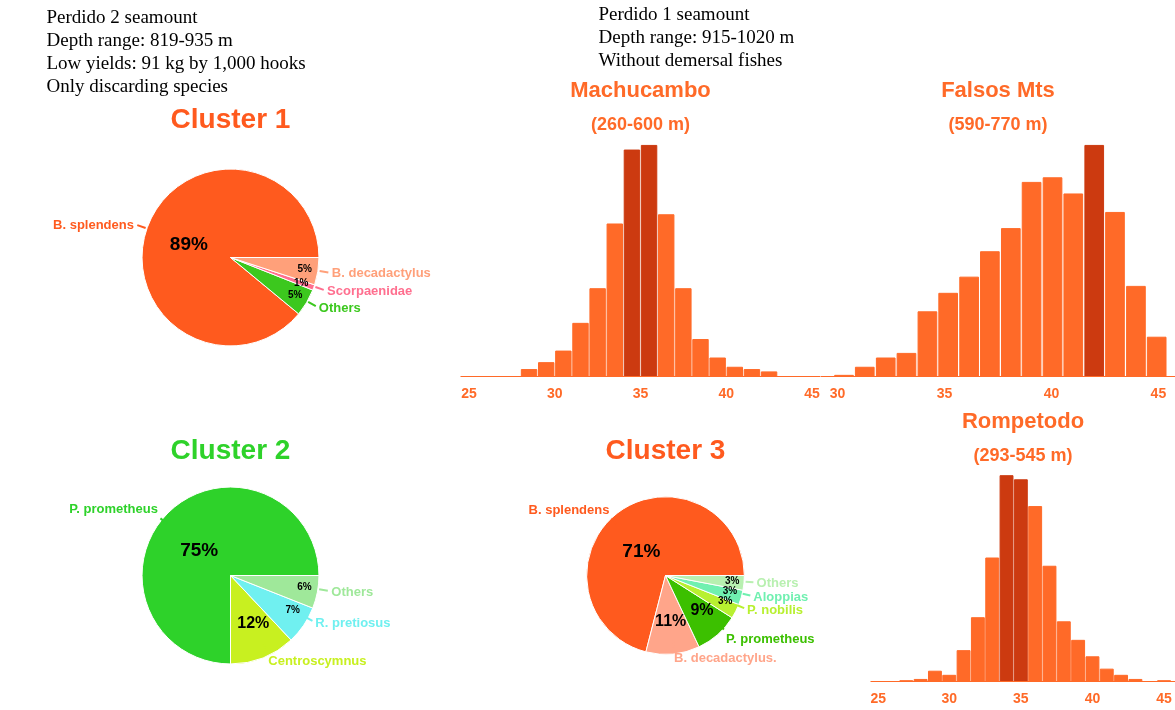 This screenshot has height=710, width=1175. Describe the element at coordinates (781, 596) in the screenshot. I see `slice-label: Aloppias` at that location.